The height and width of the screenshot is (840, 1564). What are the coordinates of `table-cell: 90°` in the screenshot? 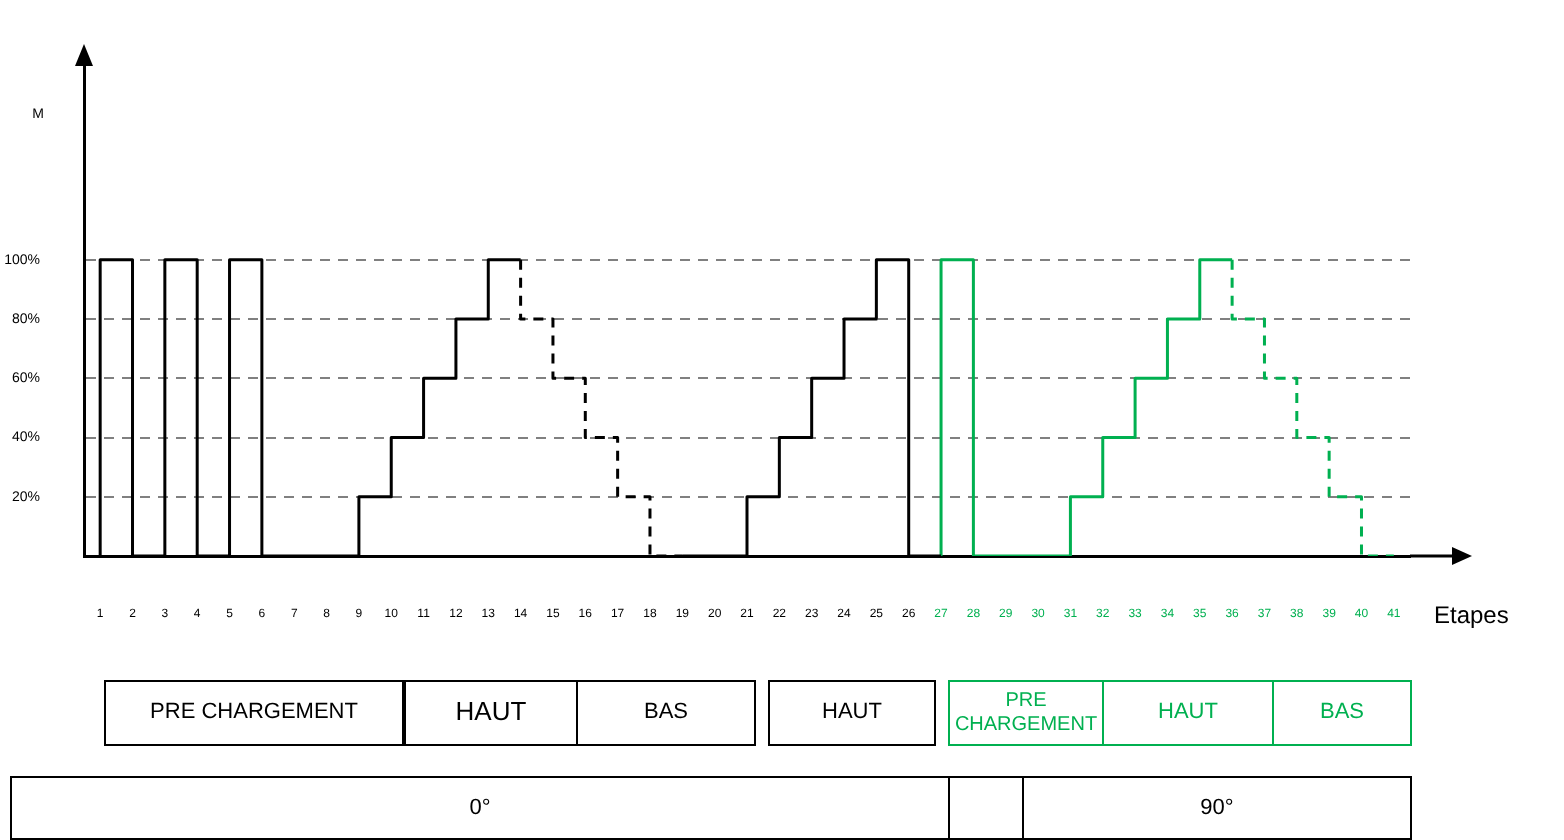 It's located at (1217, 808).